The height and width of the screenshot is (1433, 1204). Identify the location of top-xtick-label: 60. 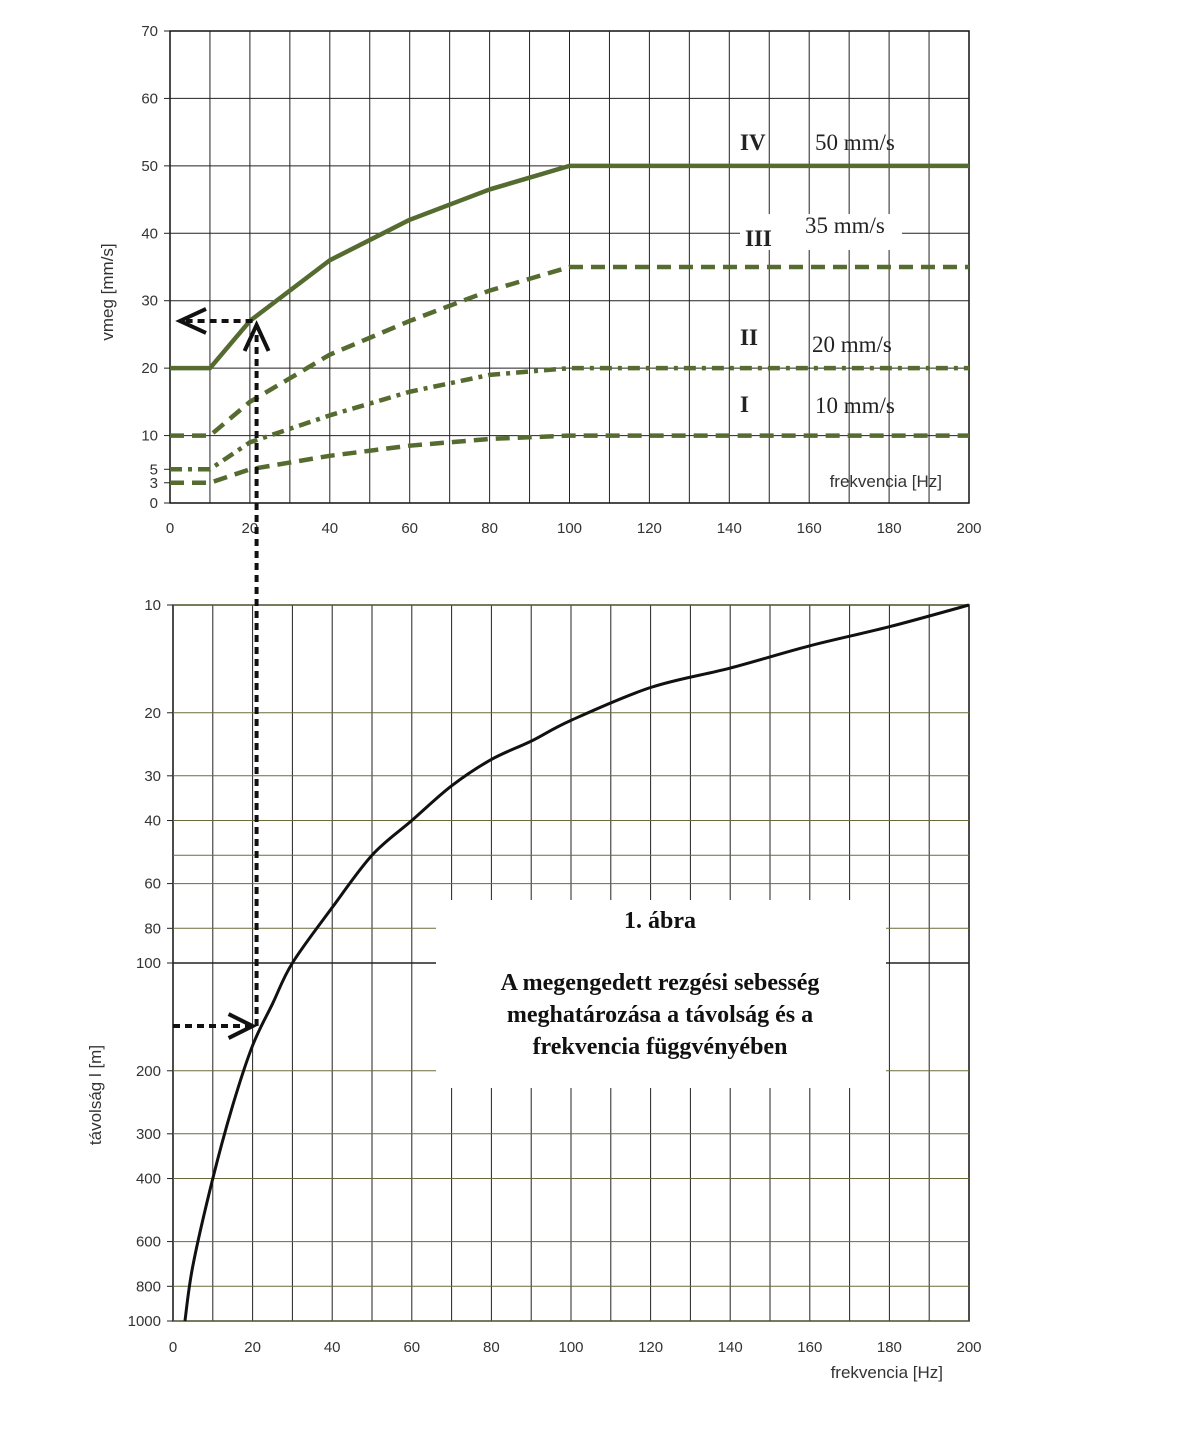
(409, 528).